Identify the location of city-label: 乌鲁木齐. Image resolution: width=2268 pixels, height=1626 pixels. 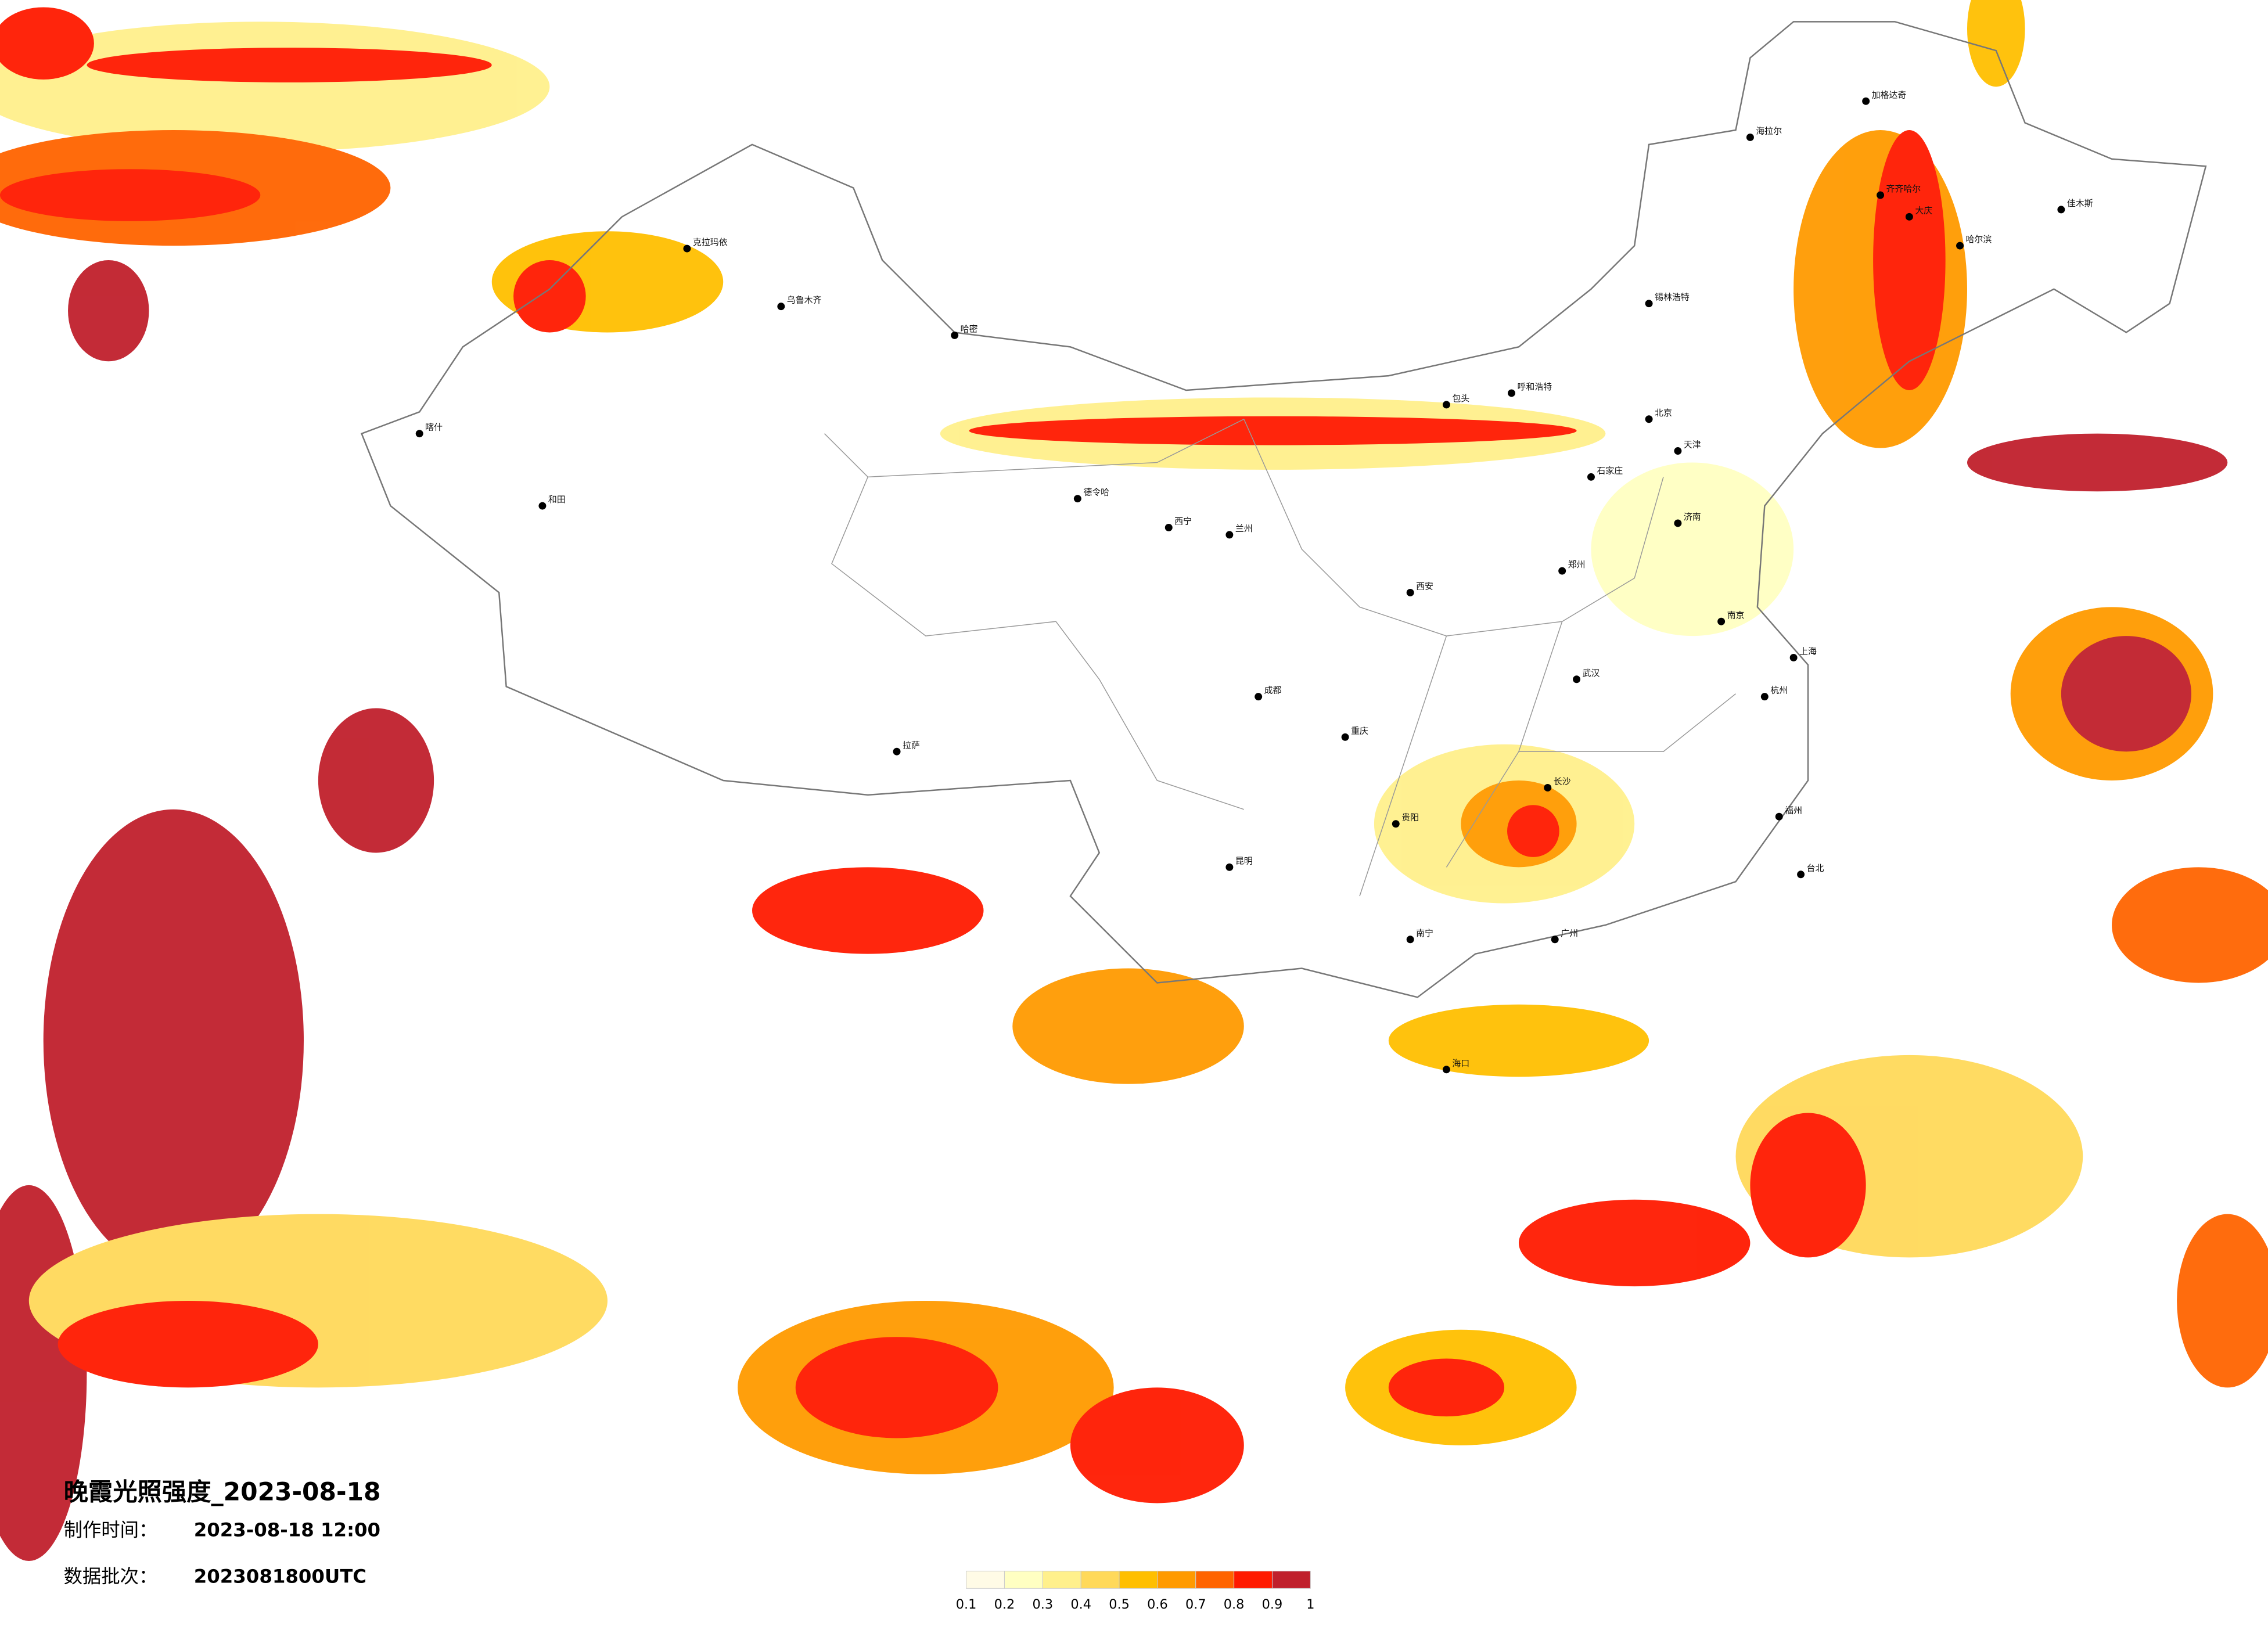
(804, 300).